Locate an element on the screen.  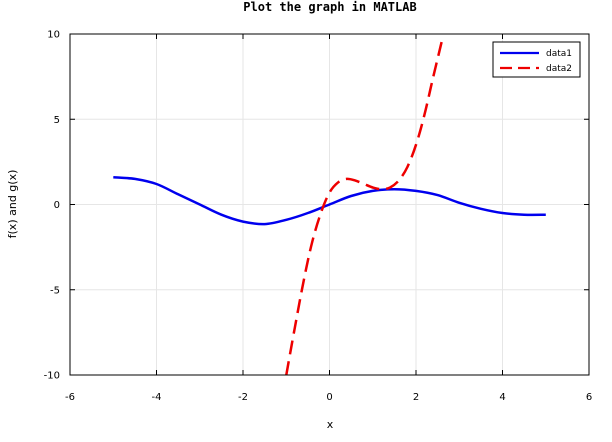
legend: data1 data2 is located at coordinates (536, 59).